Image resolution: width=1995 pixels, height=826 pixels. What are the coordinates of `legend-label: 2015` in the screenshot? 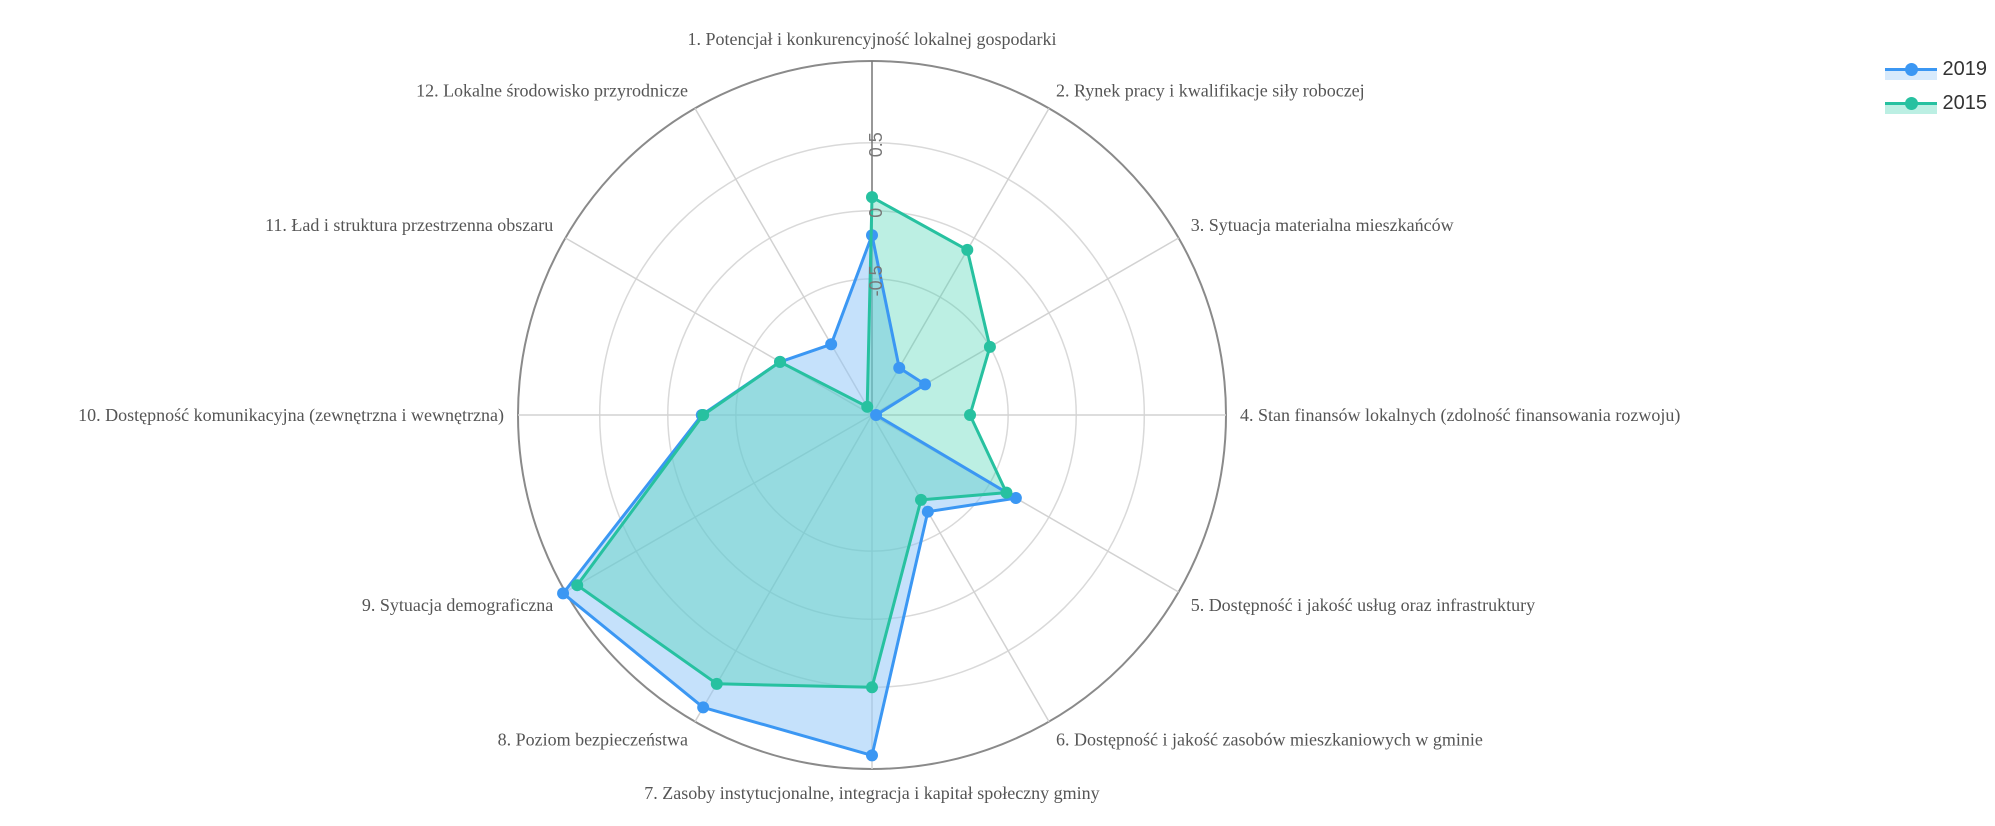 It's located at (1965, 102).